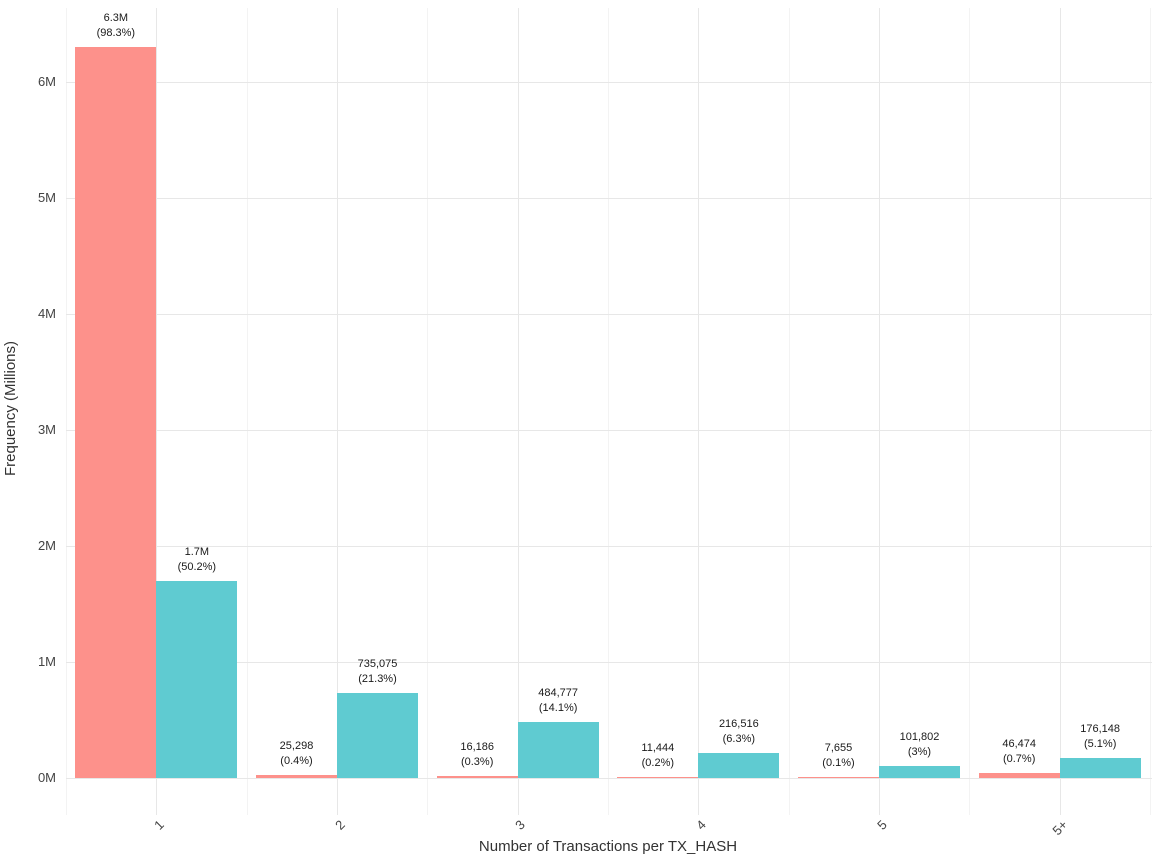 The image size is (1160, 856). I want to click on bar-label: 735,075 (21.3%), so click(378, 672).